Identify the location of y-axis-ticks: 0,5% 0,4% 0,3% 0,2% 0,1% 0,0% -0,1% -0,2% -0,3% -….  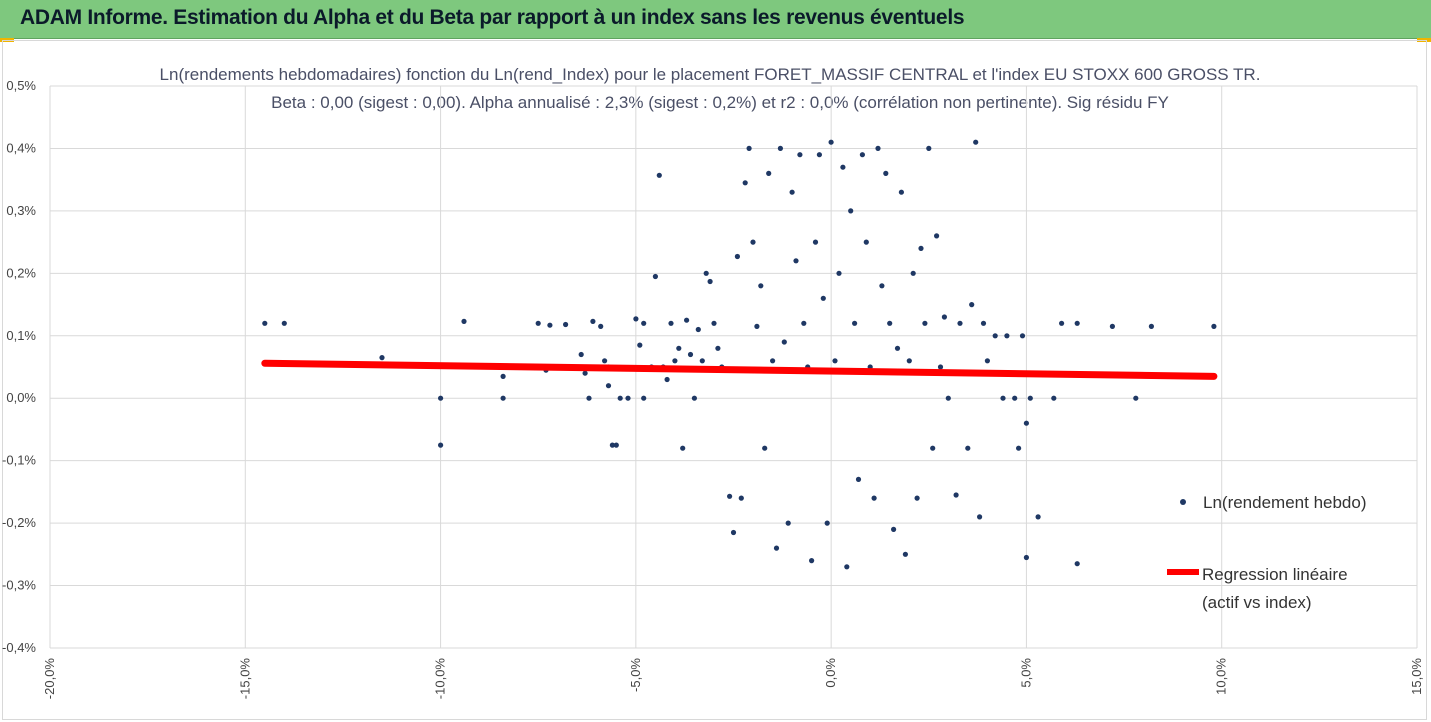
(19, 366).